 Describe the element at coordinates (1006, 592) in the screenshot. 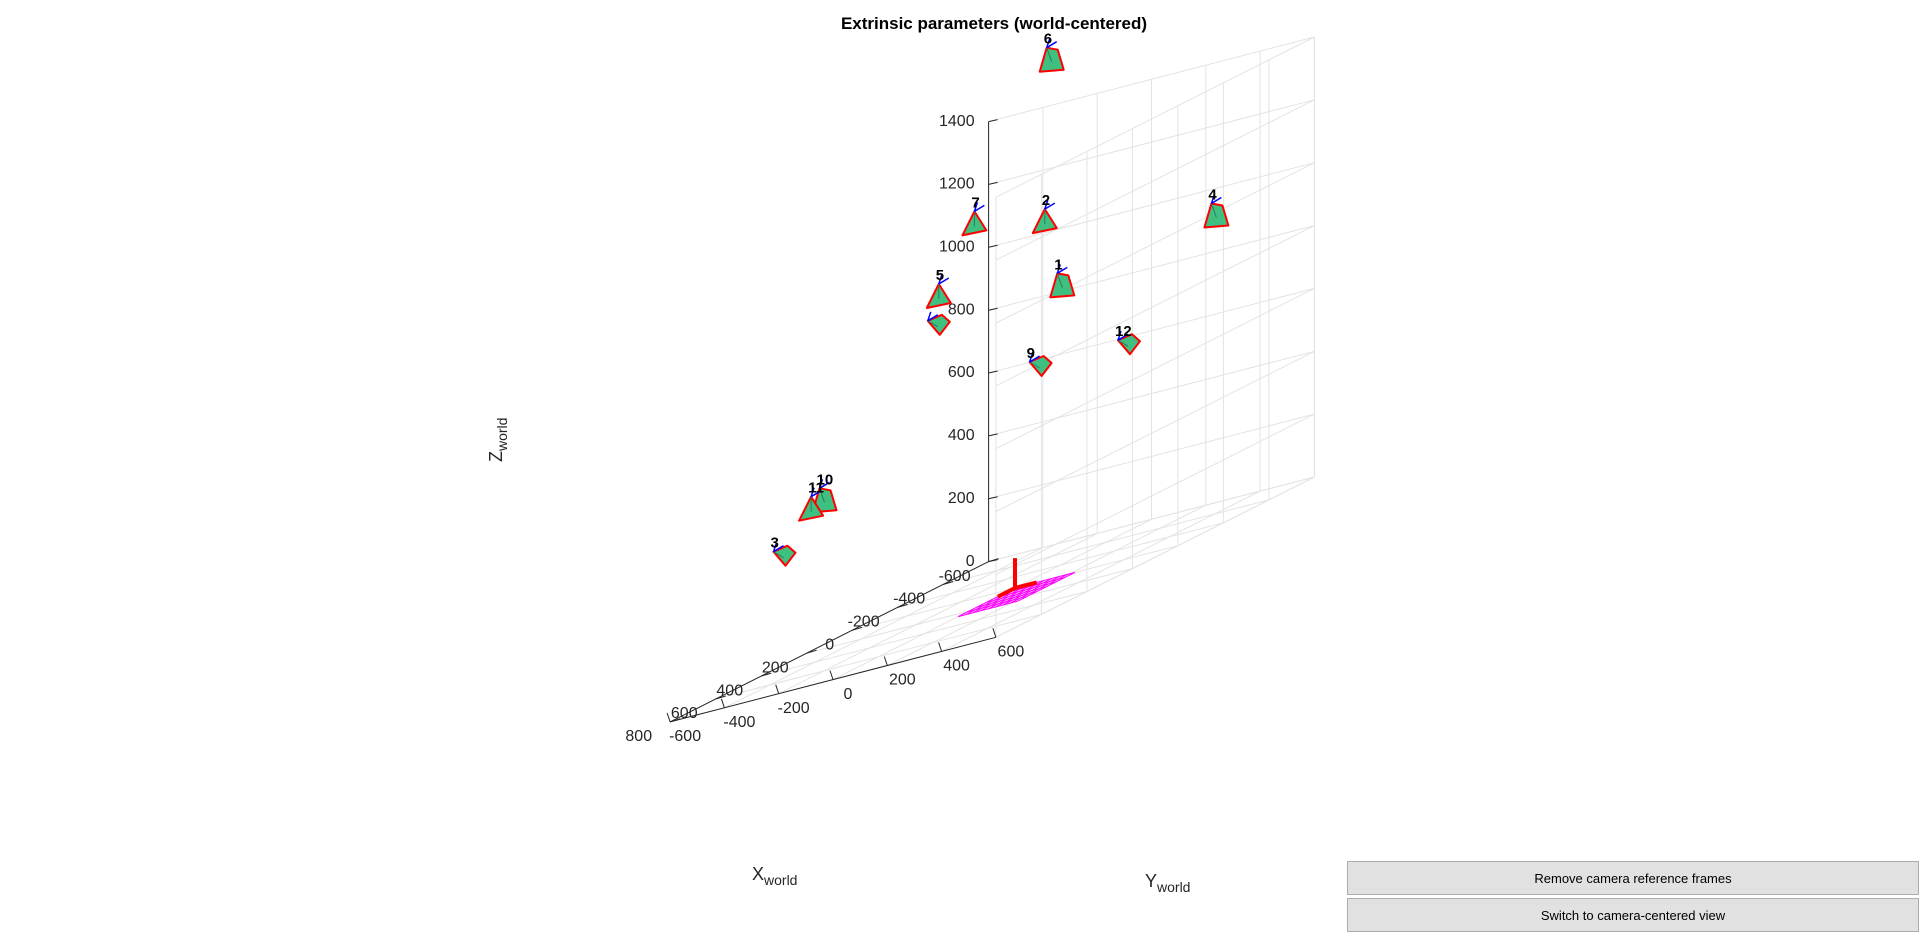

I see `world-x-axis` at that location.